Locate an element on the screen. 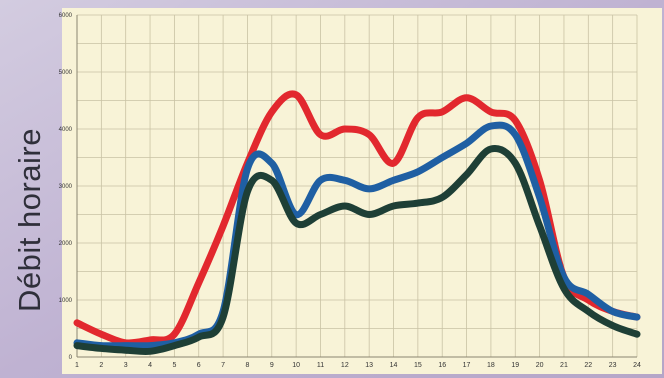 Image resolution: width=664 pixels, height=378 pixels. x-tick-label: 12 is located at coordinates (345, 365).